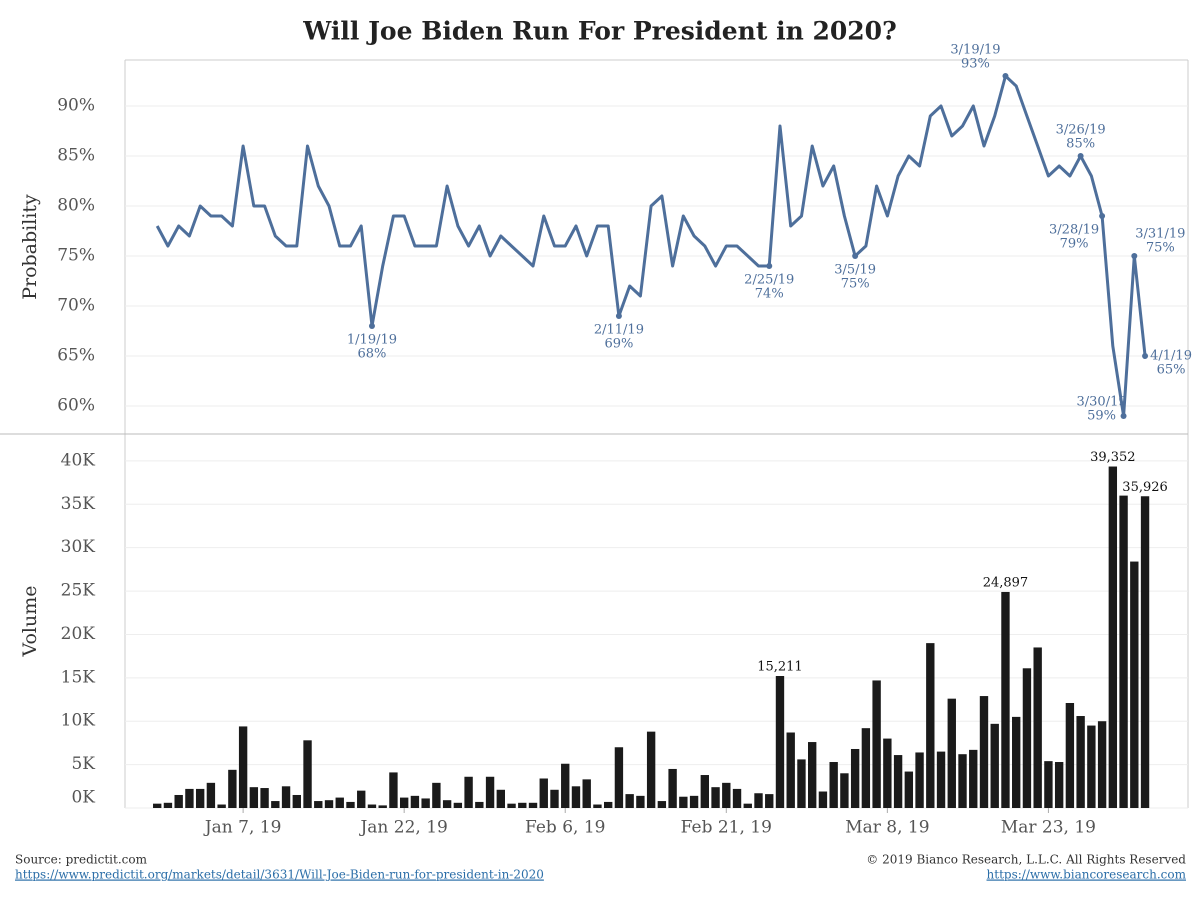  What do you see at coordinates (1171, 370) in the screenshot?
I see `annotation-value: 65%` at bounding box center [1171, 370].